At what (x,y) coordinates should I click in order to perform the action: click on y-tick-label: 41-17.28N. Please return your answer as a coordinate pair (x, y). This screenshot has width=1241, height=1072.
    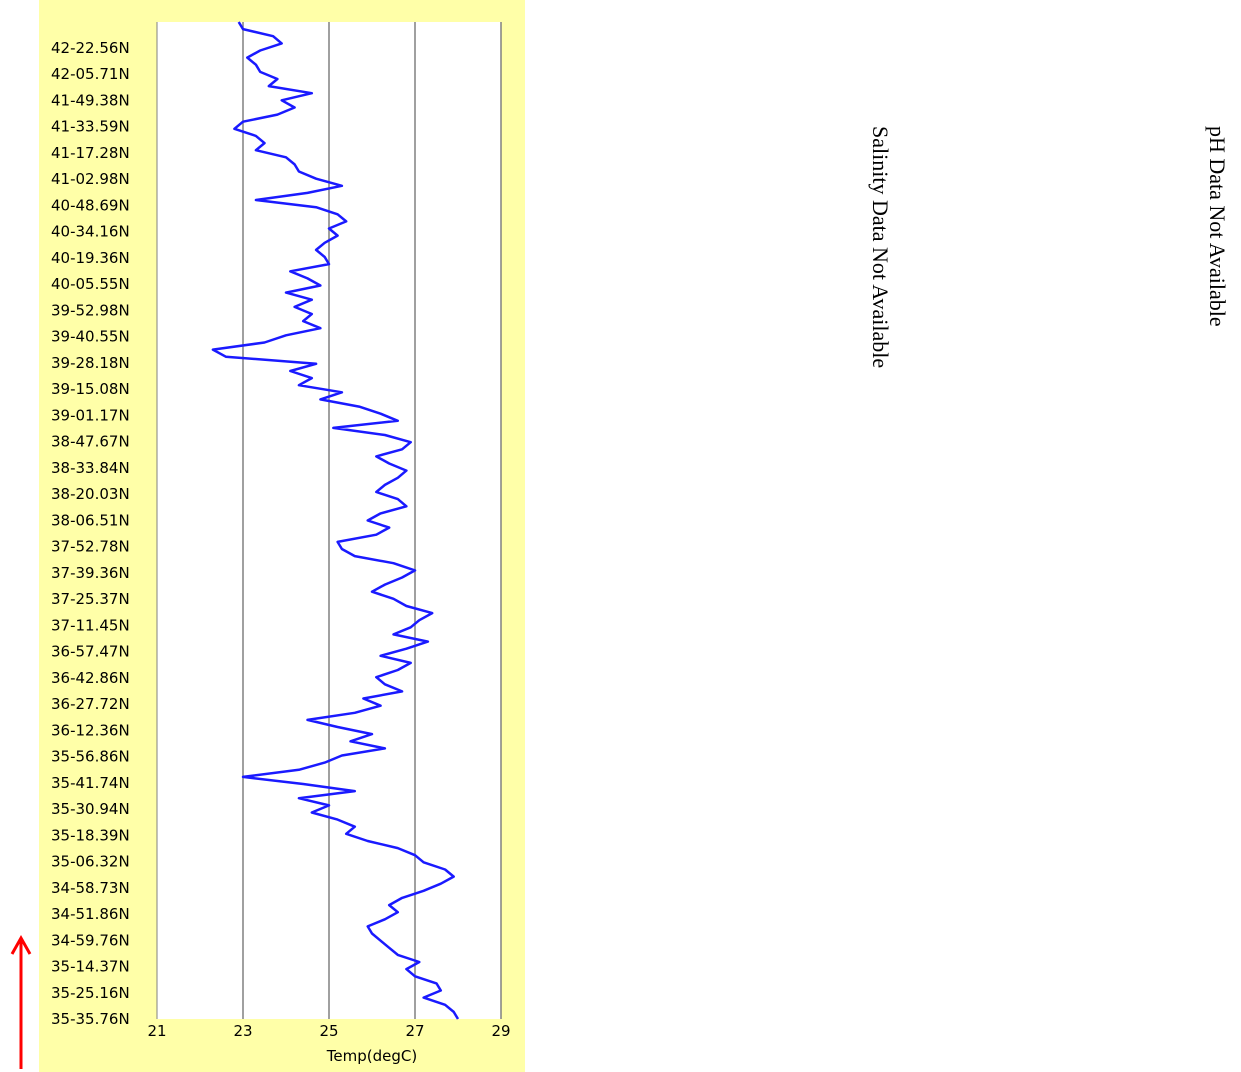
    Looking at the image, I should click on (90, 153).